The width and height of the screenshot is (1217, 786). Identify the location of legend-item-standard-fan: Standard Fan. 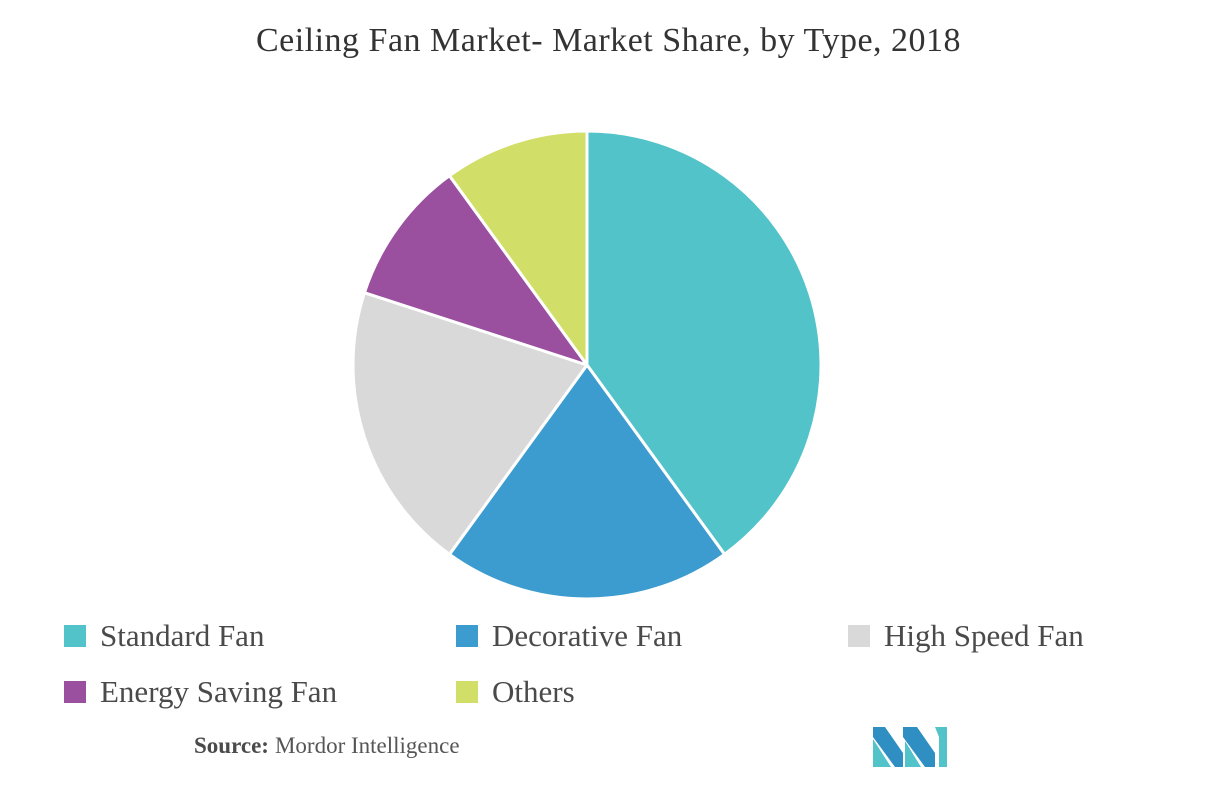
(164, 636).